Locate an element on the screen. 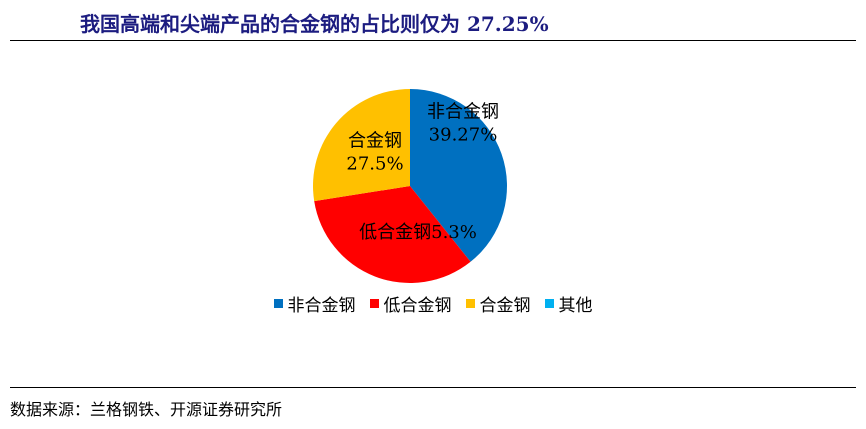  legend-label: 合金钢 is located at coordinates (505, 306).